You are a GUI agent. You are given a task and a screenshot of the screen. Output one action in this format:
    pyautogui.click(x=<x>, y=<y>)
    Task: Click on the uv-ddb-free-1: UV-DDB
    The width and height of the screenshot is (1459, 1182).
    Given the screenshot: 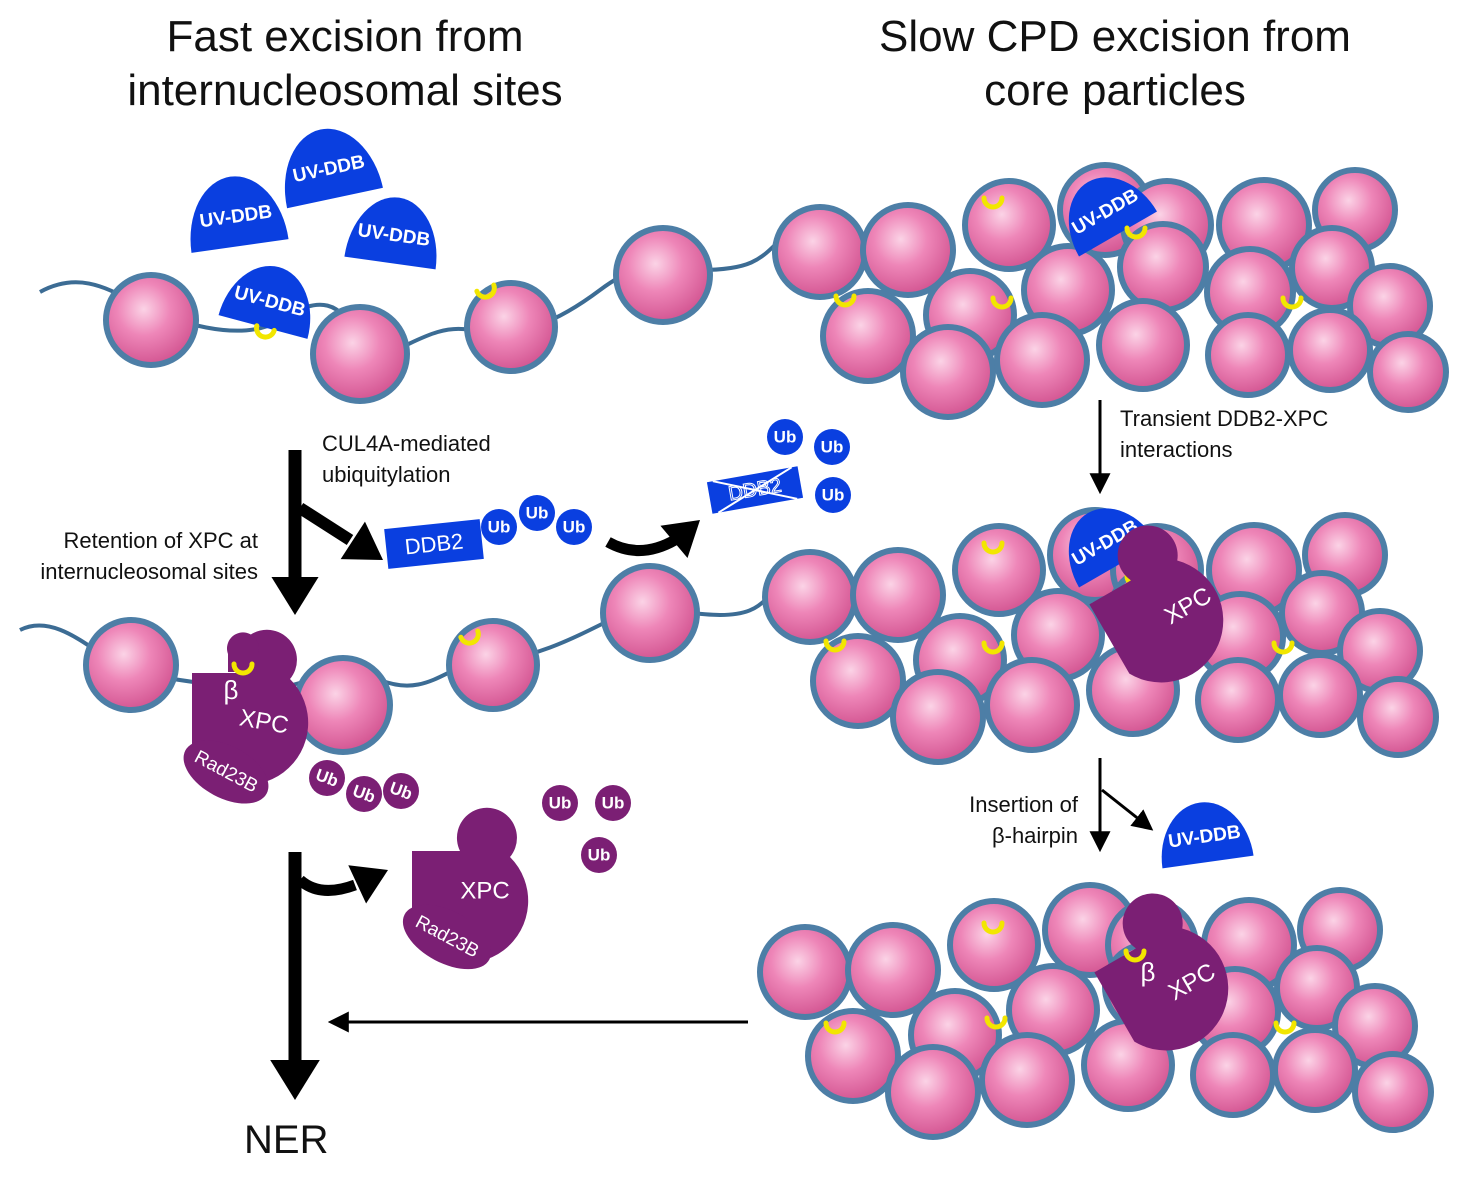 What is the action you would take?
    pyautogui.click(x=239, y=214)
    